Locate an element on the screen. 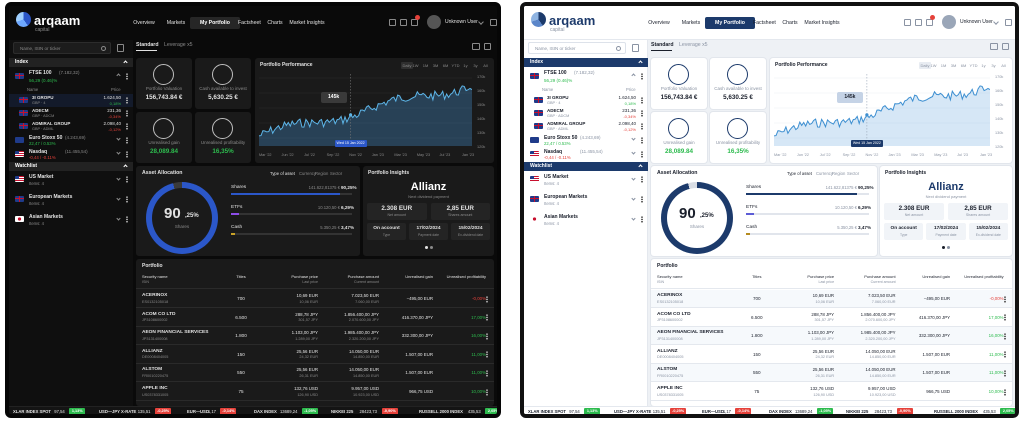 The width and height of the screenshot is (1024, 421). range-all: All is located at coordinates (485, 65).